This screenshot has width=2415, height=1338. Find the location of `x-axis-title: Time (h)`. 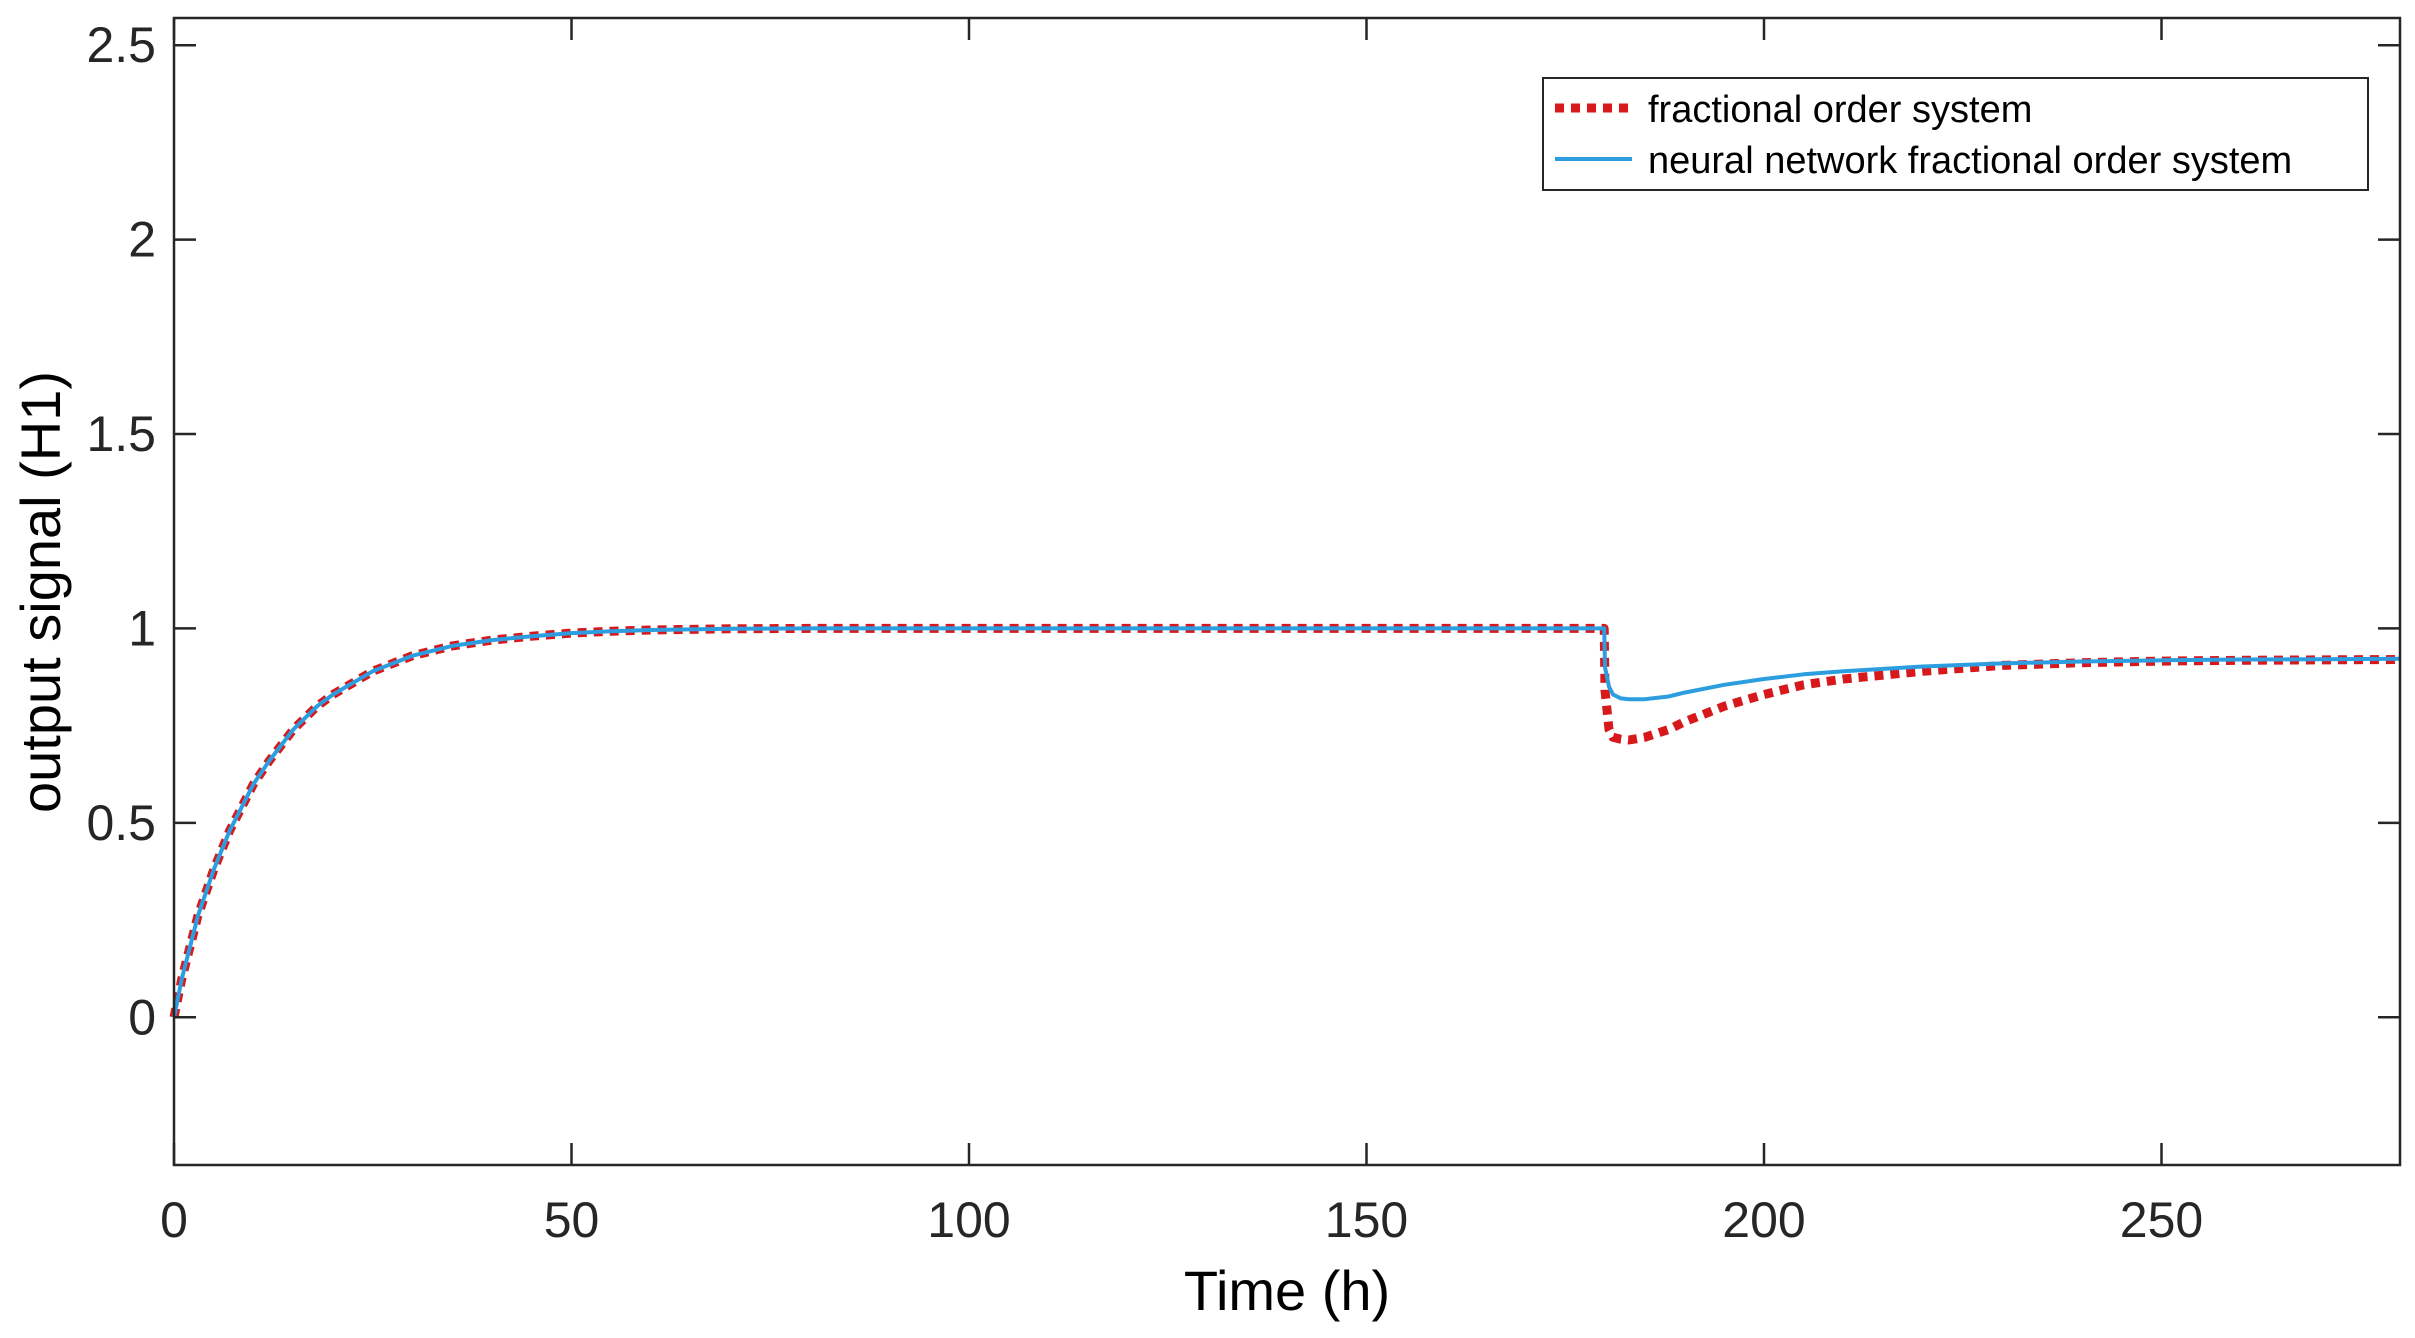

x-axis-title: Time (h) is located at coordinates (1287, 1290).